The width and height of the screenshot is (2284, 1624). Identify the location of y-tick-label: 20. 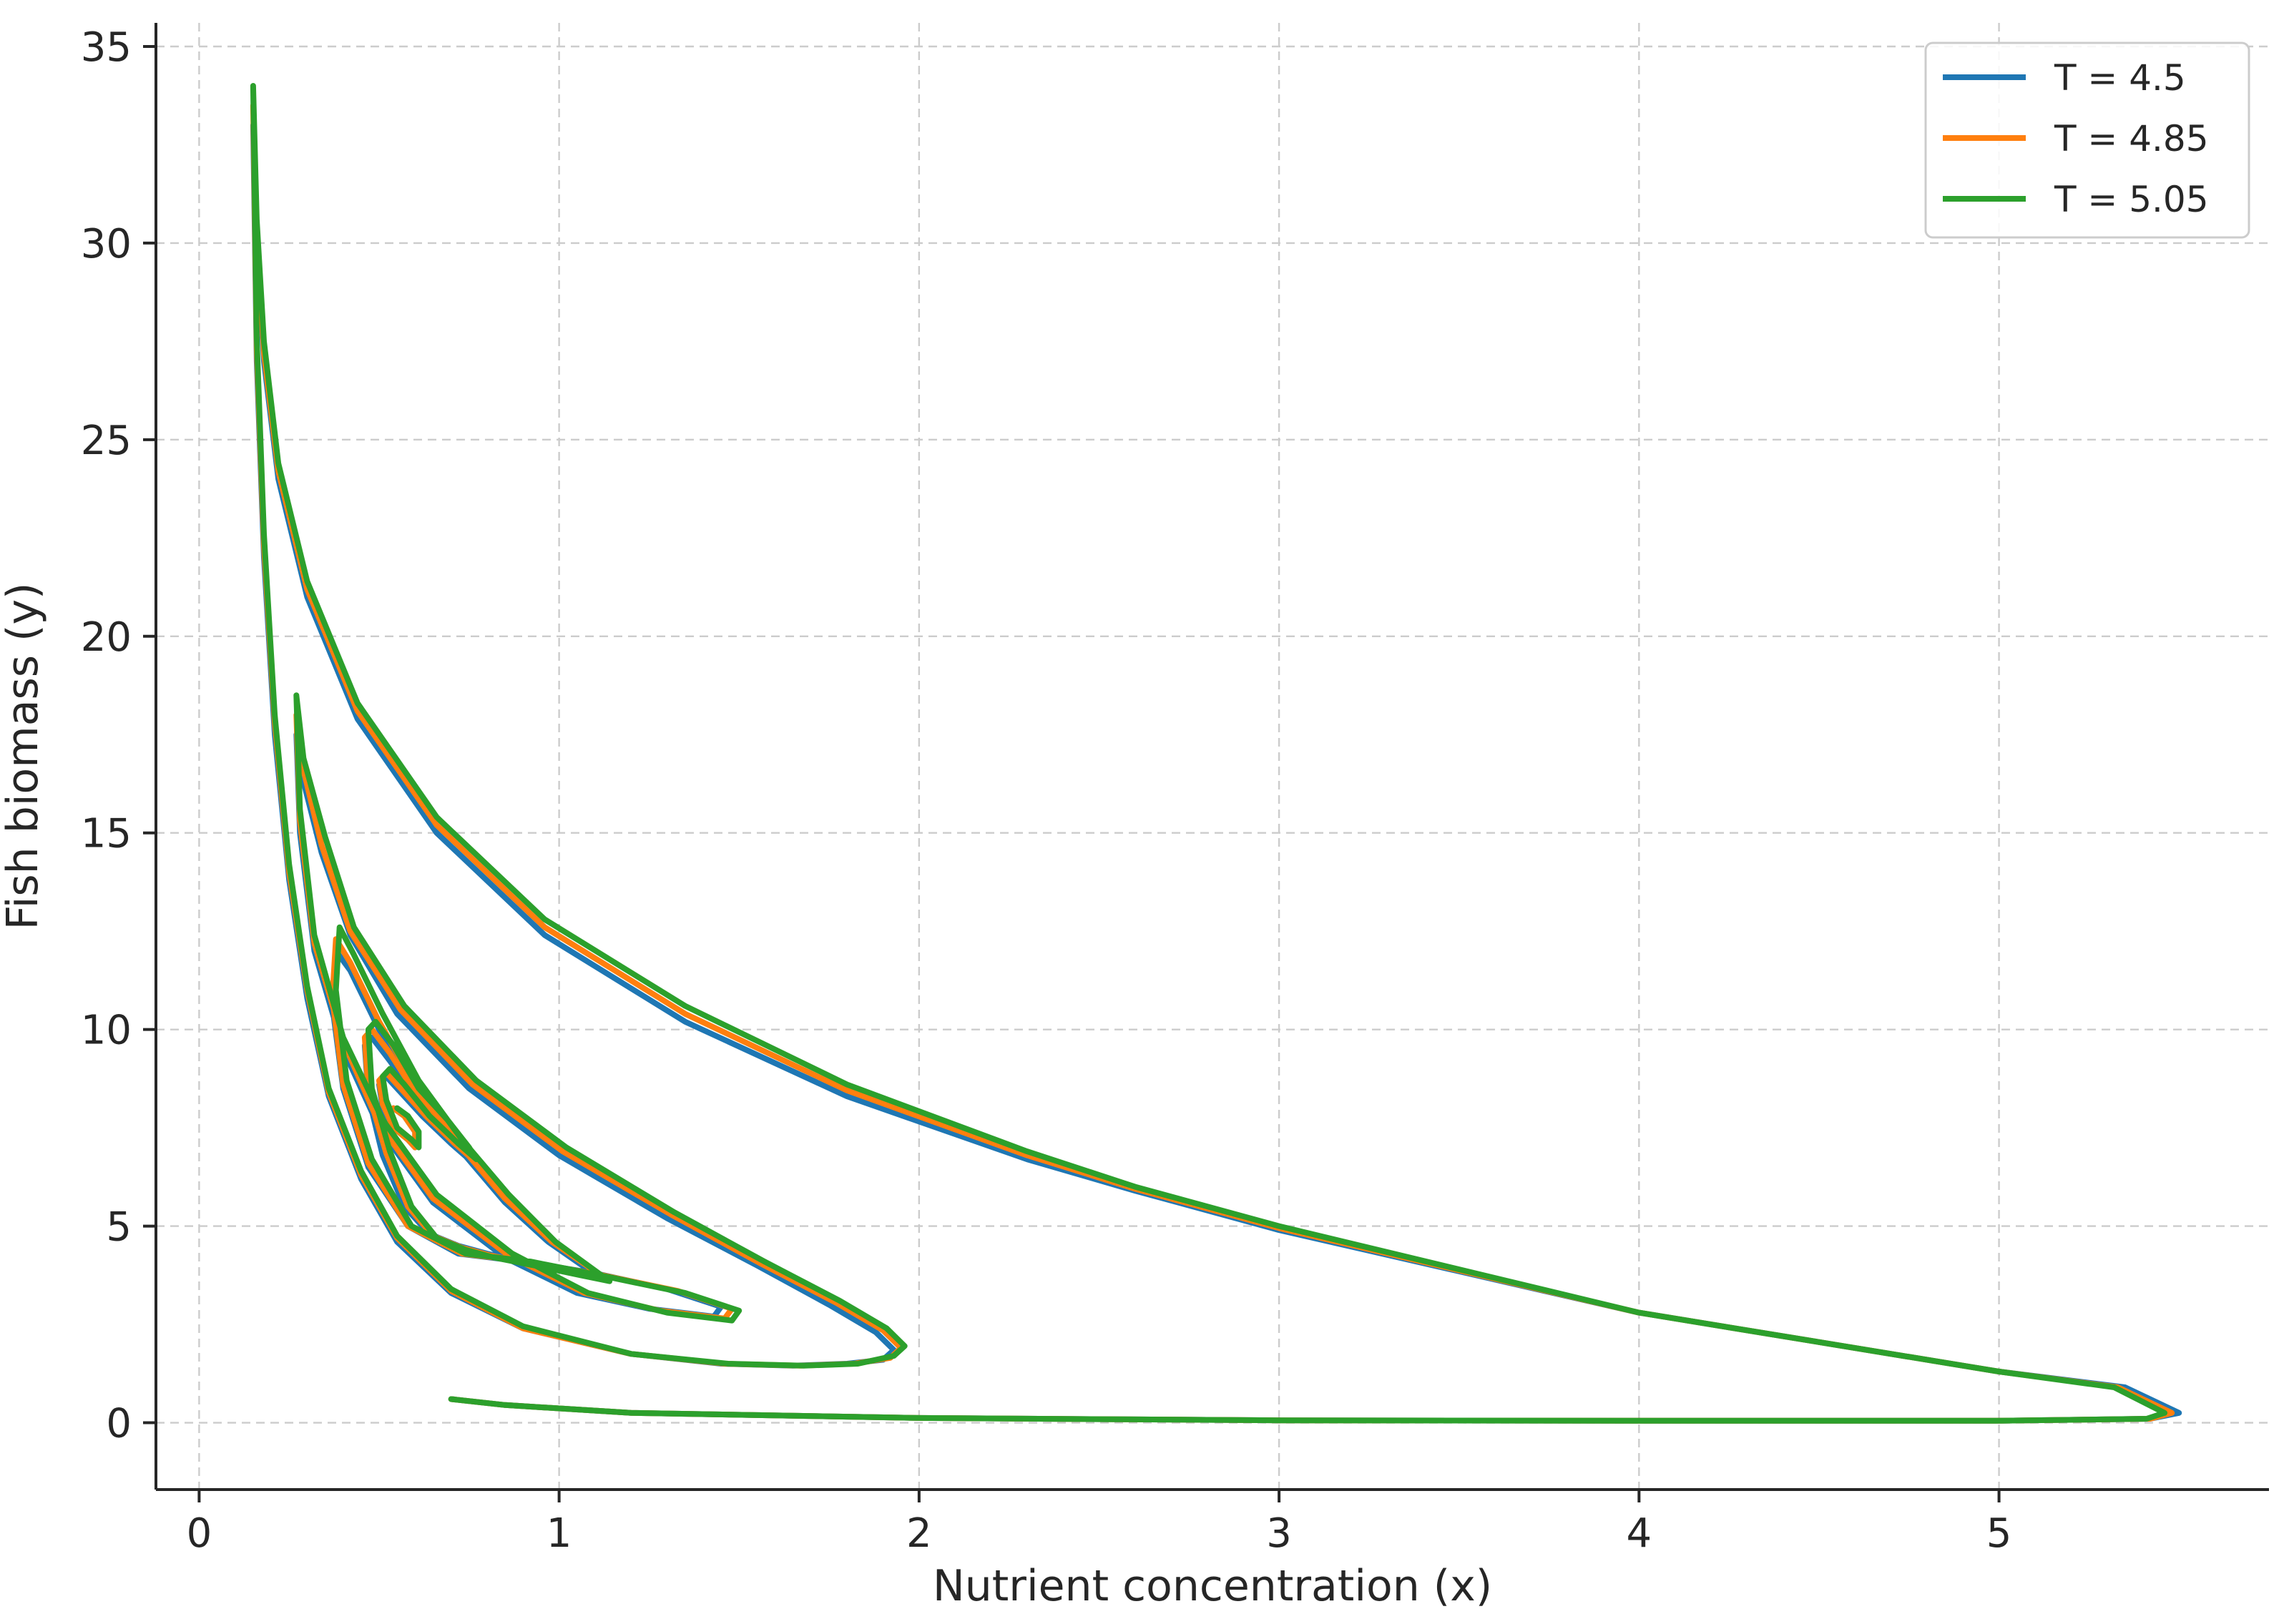
(107, 637).